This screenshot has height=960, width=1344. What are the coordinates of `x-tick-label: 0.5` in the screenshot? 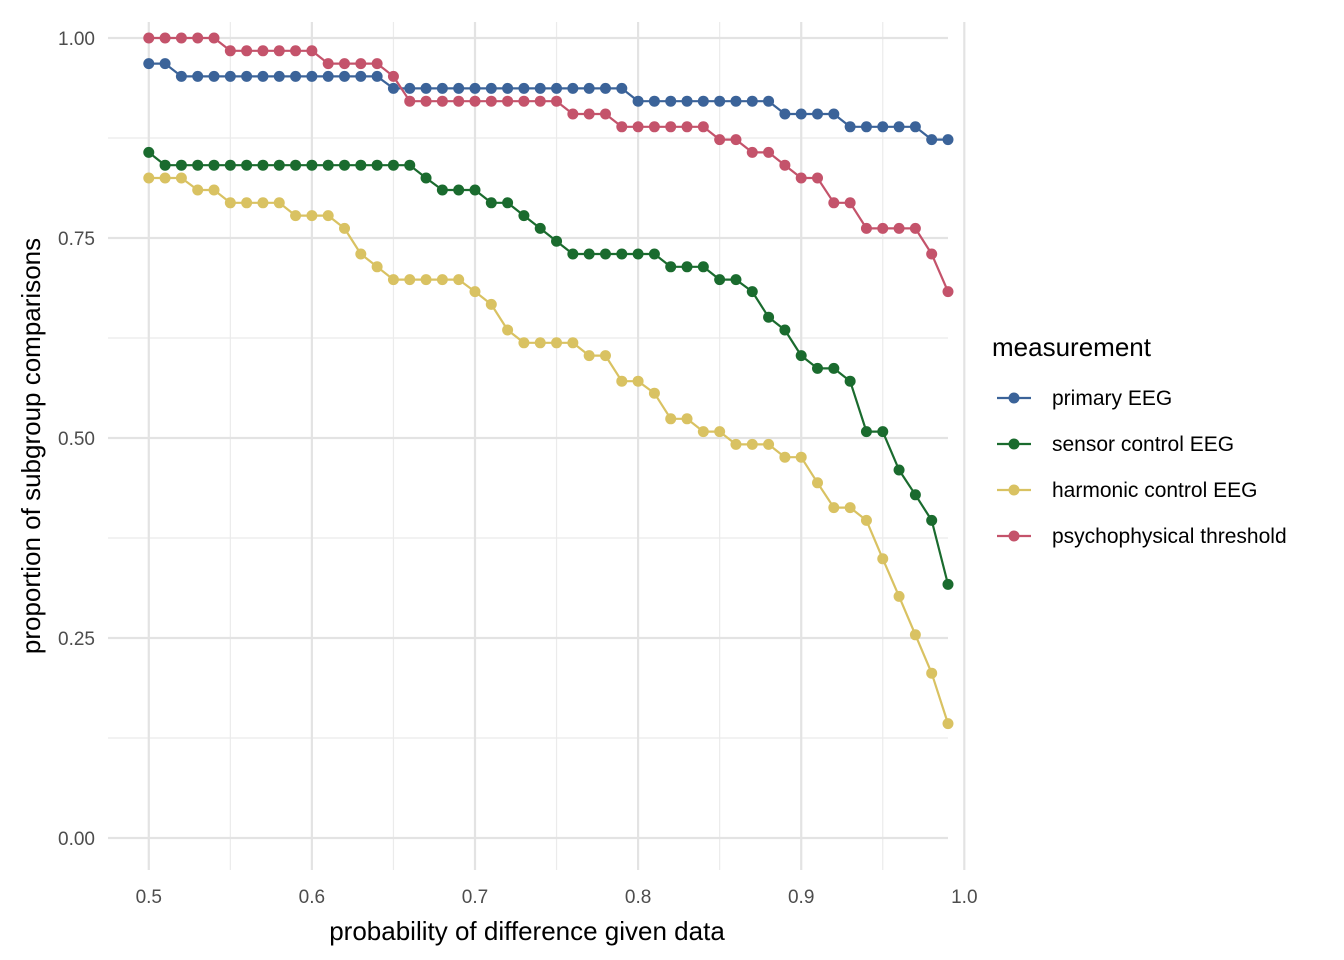 It's located at (149, 897).